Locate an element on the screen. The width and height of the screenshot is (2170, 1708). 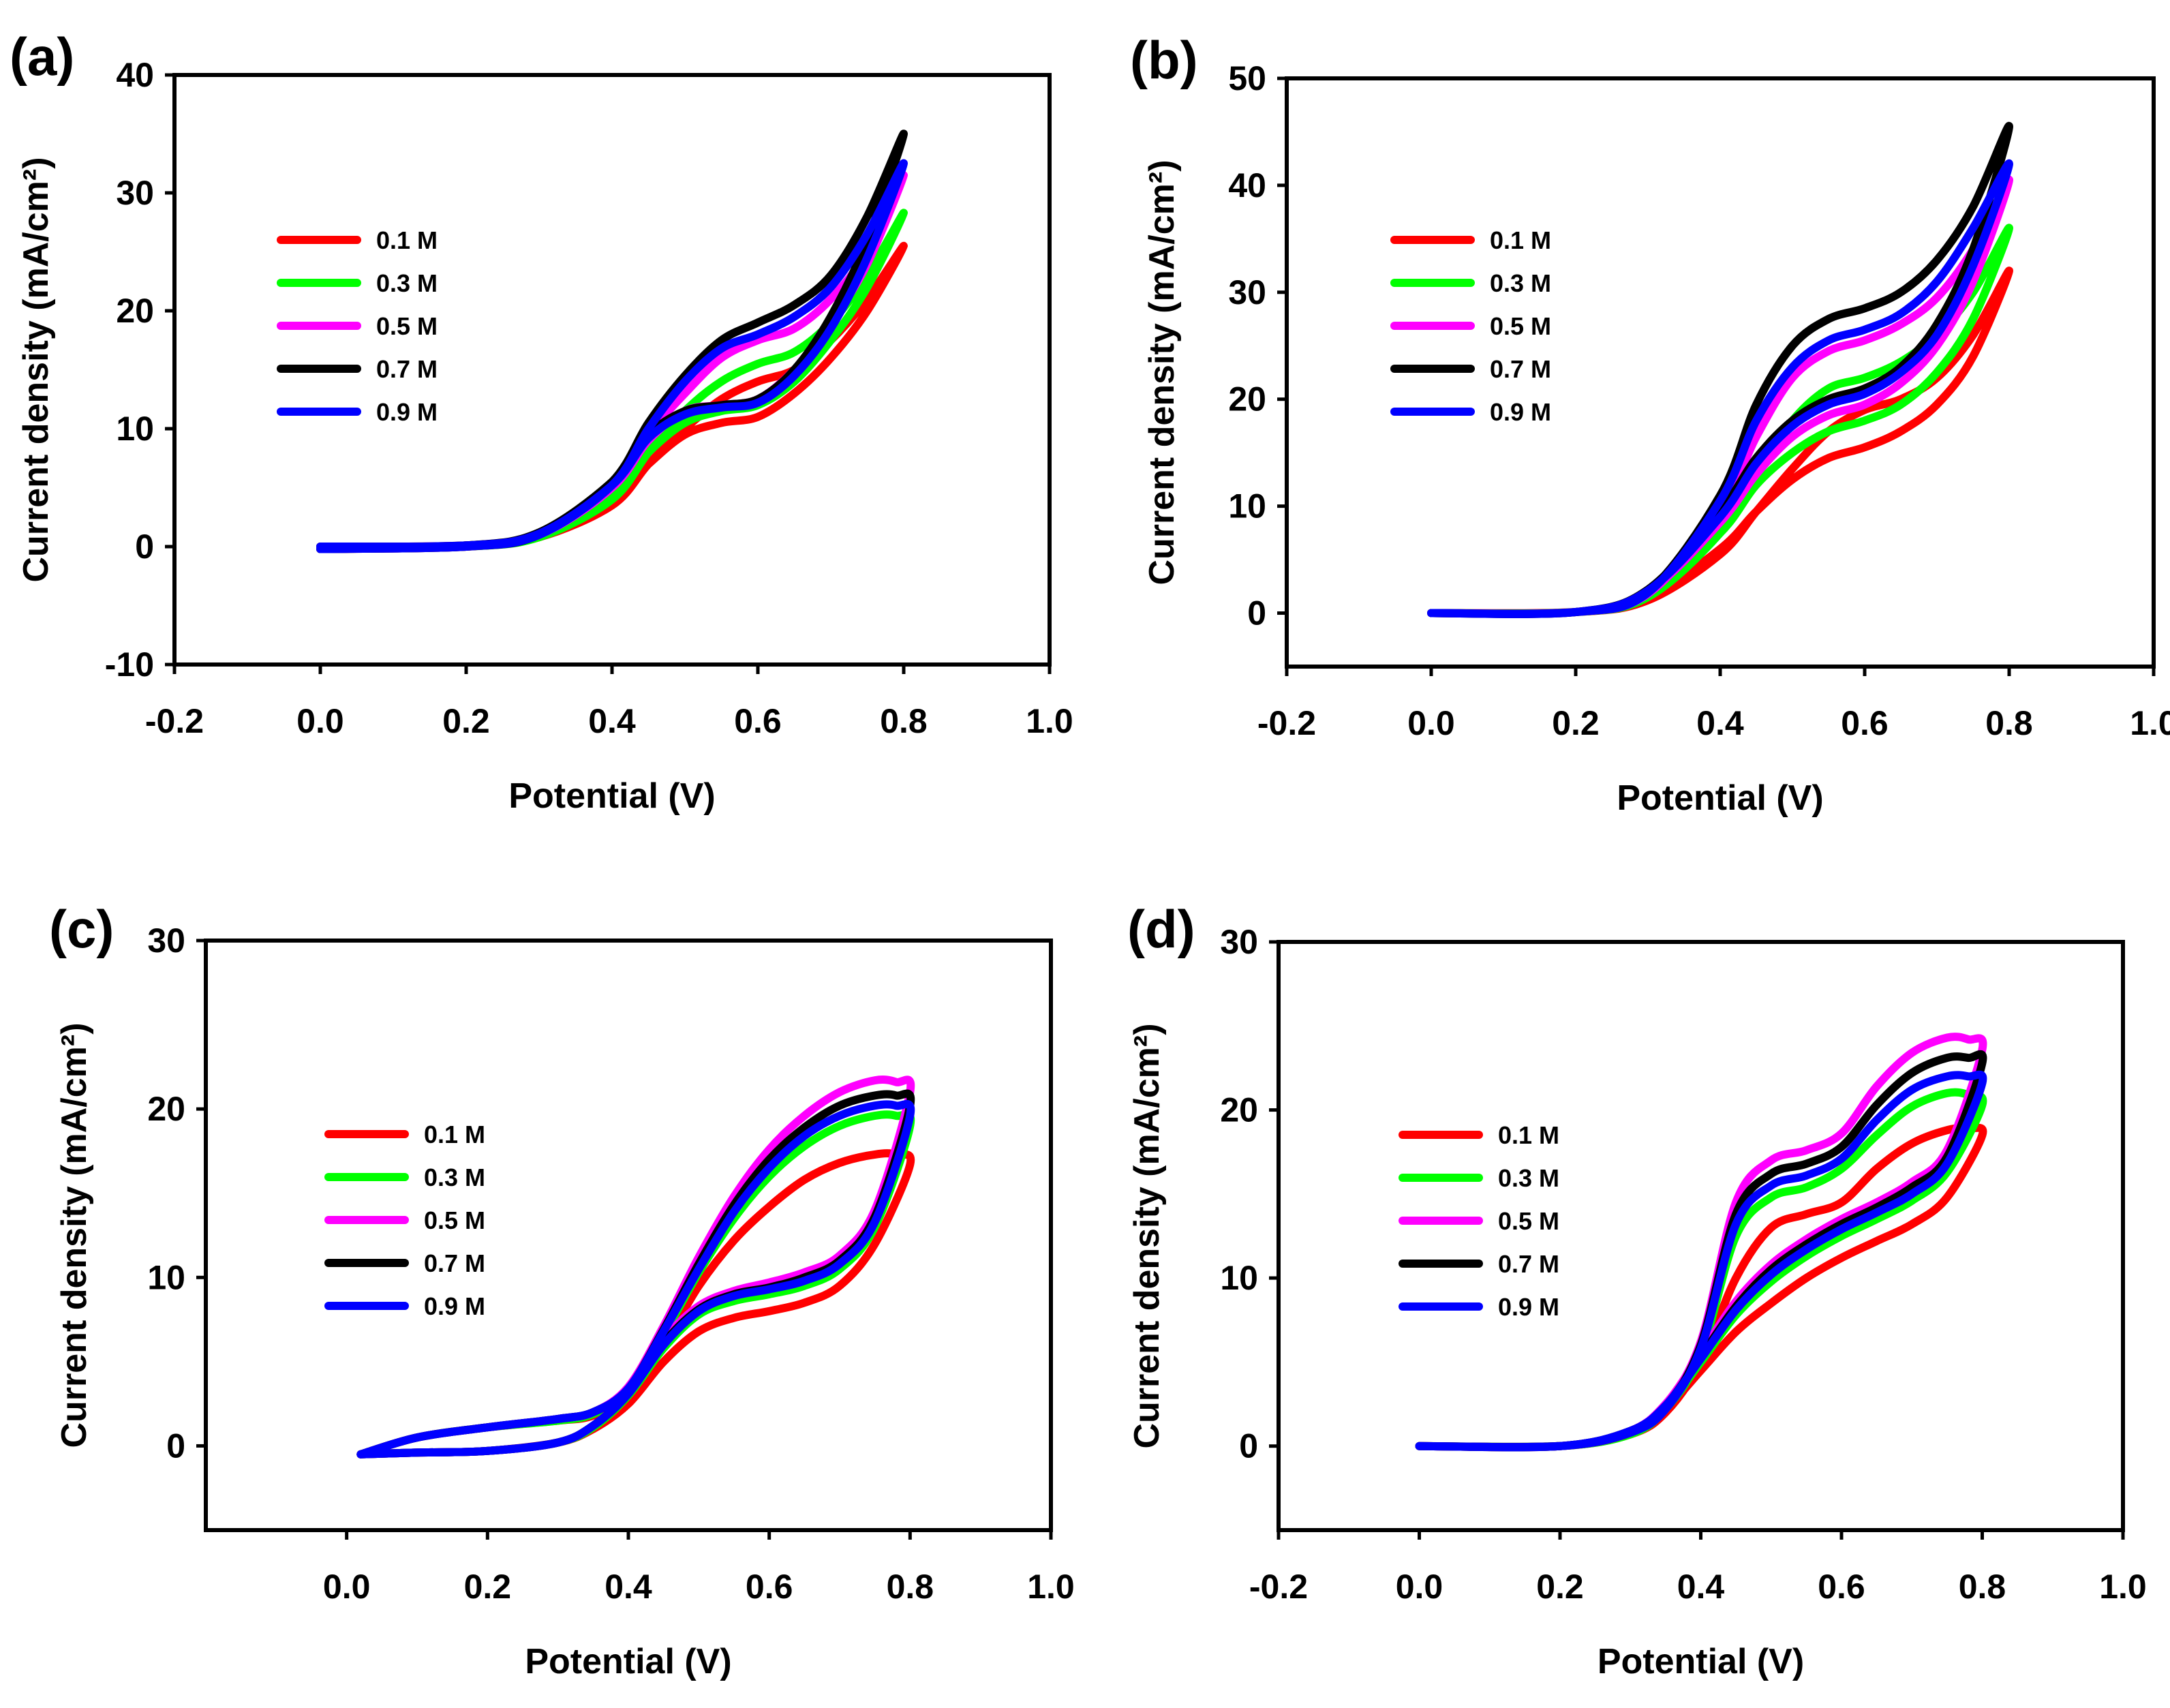
panel-label: (c) is located at coordinates (81, 929).